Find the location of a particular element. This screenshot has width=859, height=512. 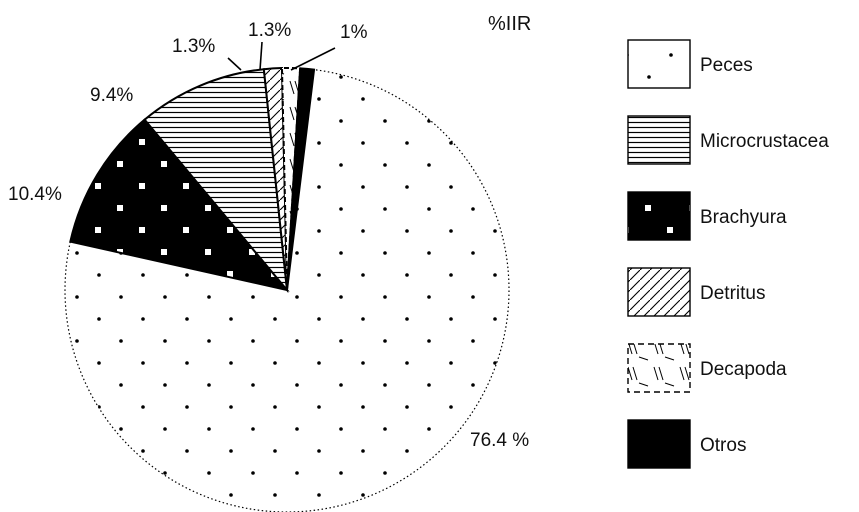

legend-swatch-decapoda is located at coordinates (659, 368).